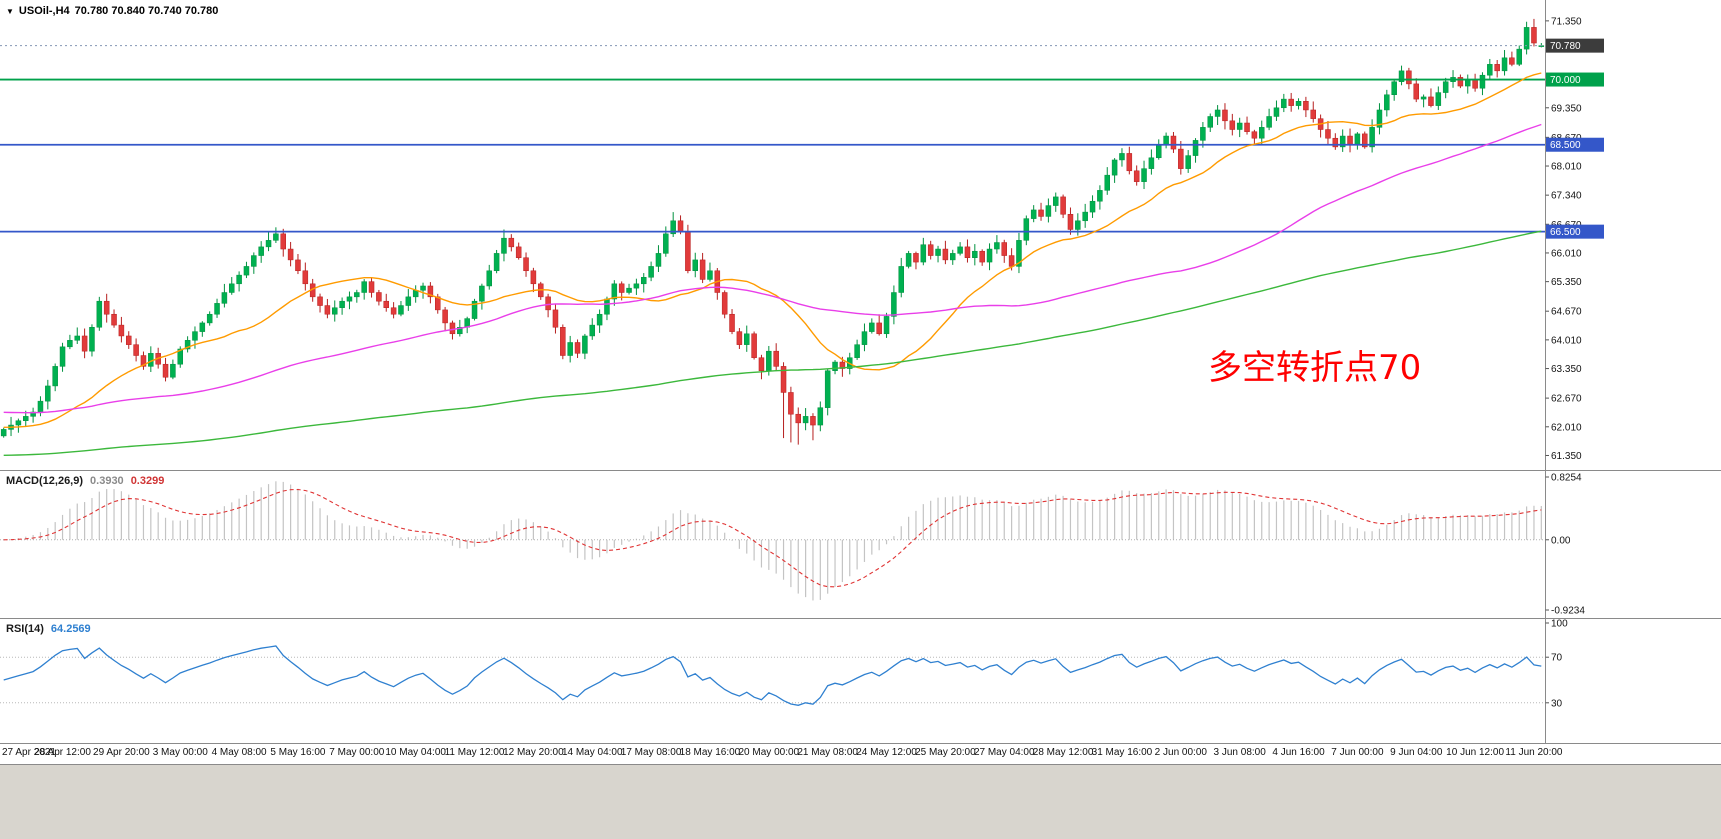 The width and height of the screenshot is (1721, 839). What do you see at coordinates (1565, 145) in the screenshot?
I see `price-badge-label: 68.500` at bounding box center [1565, 145].